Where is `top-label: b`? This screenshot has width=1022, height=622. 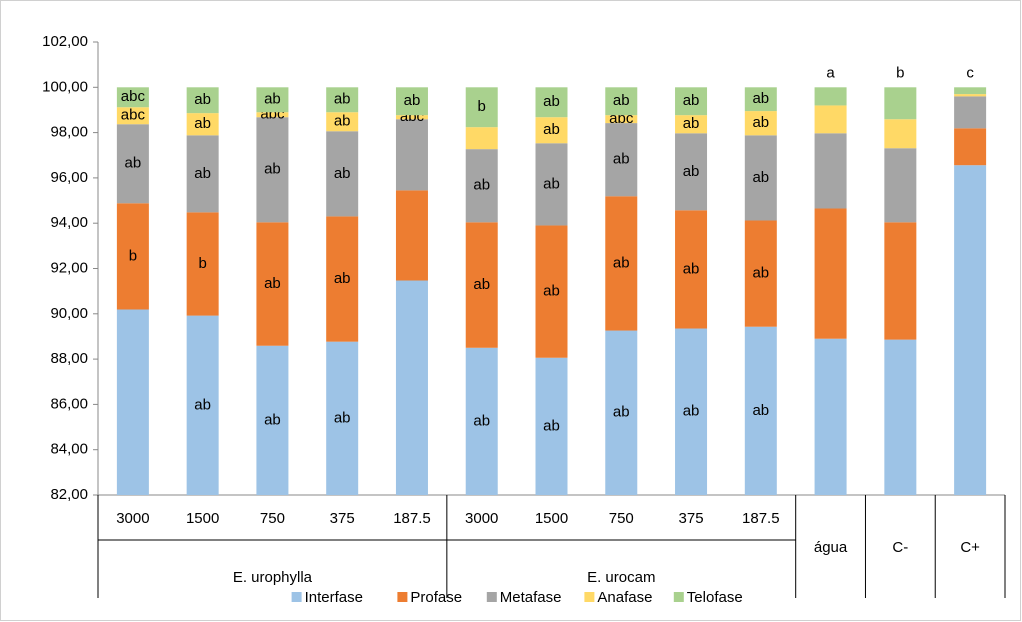
top-label: b is located at coordinates (900, 72).